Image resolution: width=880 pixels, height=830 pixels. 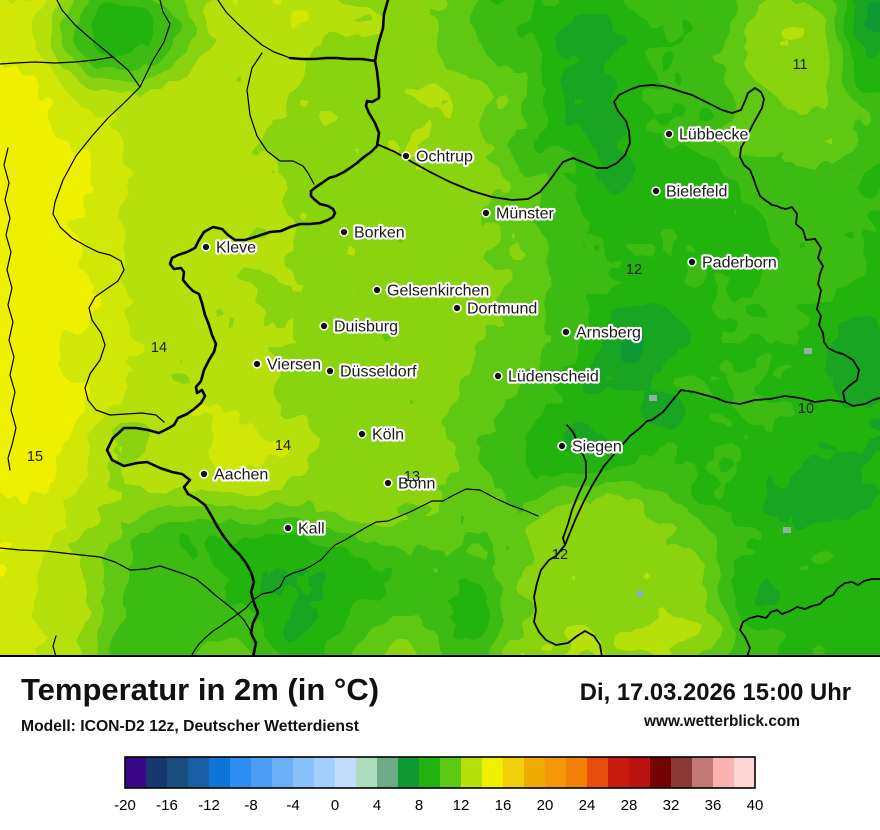 What do you see at coordinates (545, 805) in the screenshot?
I see `svg-text: 20` at bounding box center [545, 805].